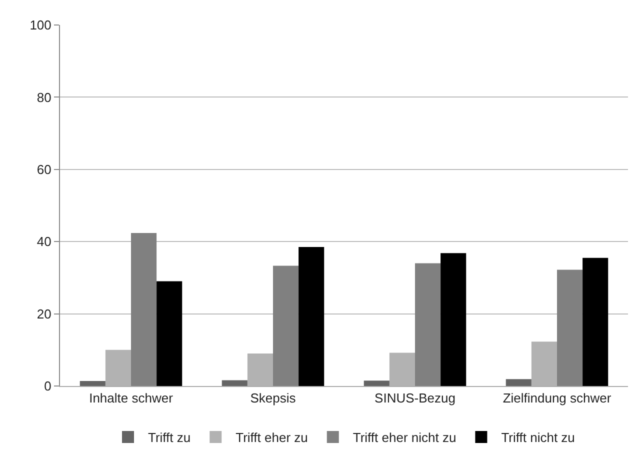  I want to click on x-tick-label: Skepsis, so click(273, 398).